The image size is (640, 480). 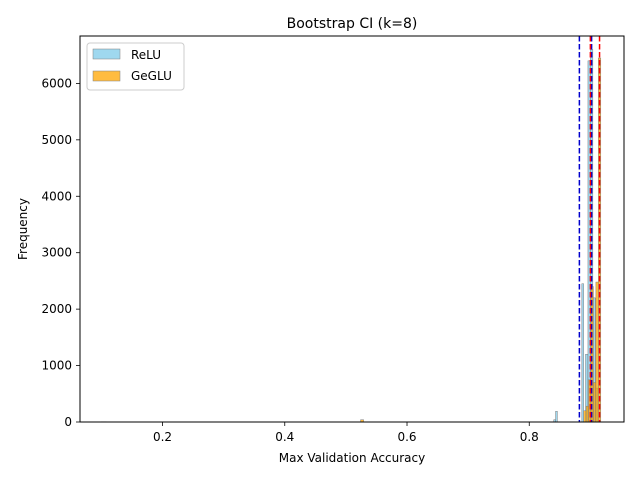 What do you see at coordinates (406, 437) in the screenshot?
I see `x-tick-label: 0.6` at bounding box center [406, 437].